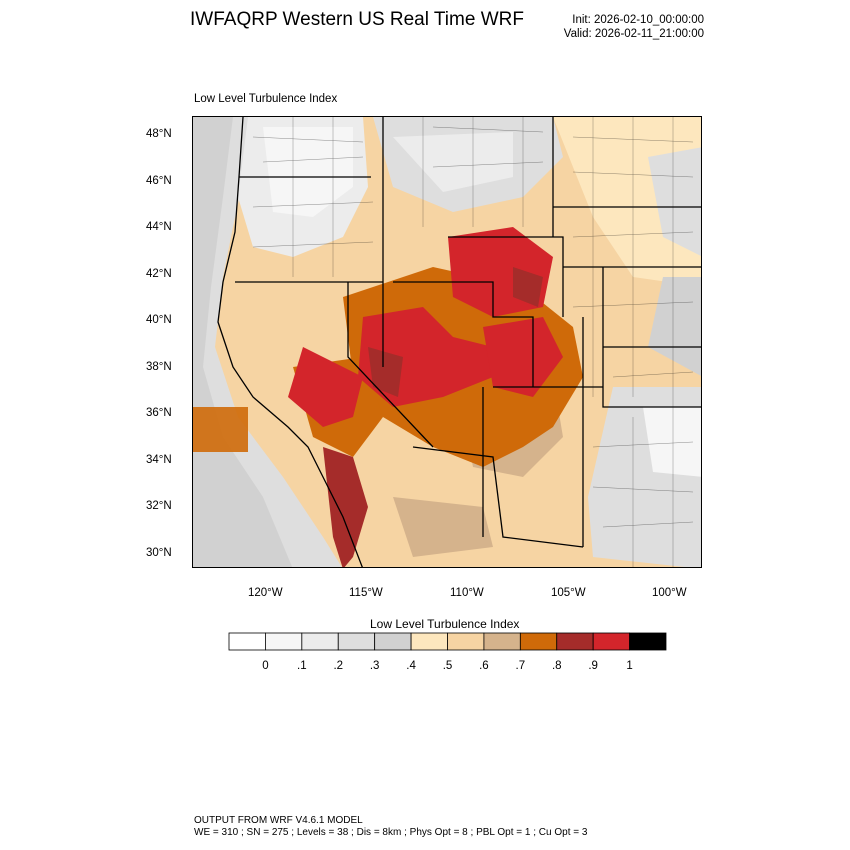 Image resolution: width=850 pixels, height=850 pixels. I want to click on utah-border, so click(463, 334).